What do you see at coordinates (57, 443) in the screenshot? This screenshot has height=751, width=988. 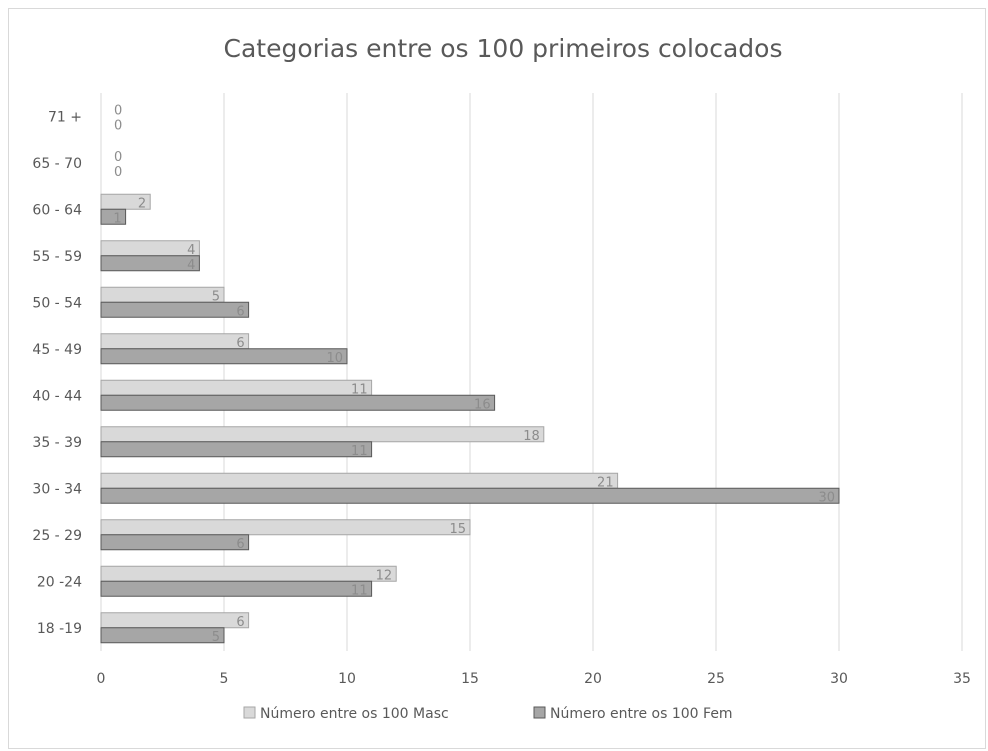 I see `category-label: 35 - 39` at bounding box center [57, 443].